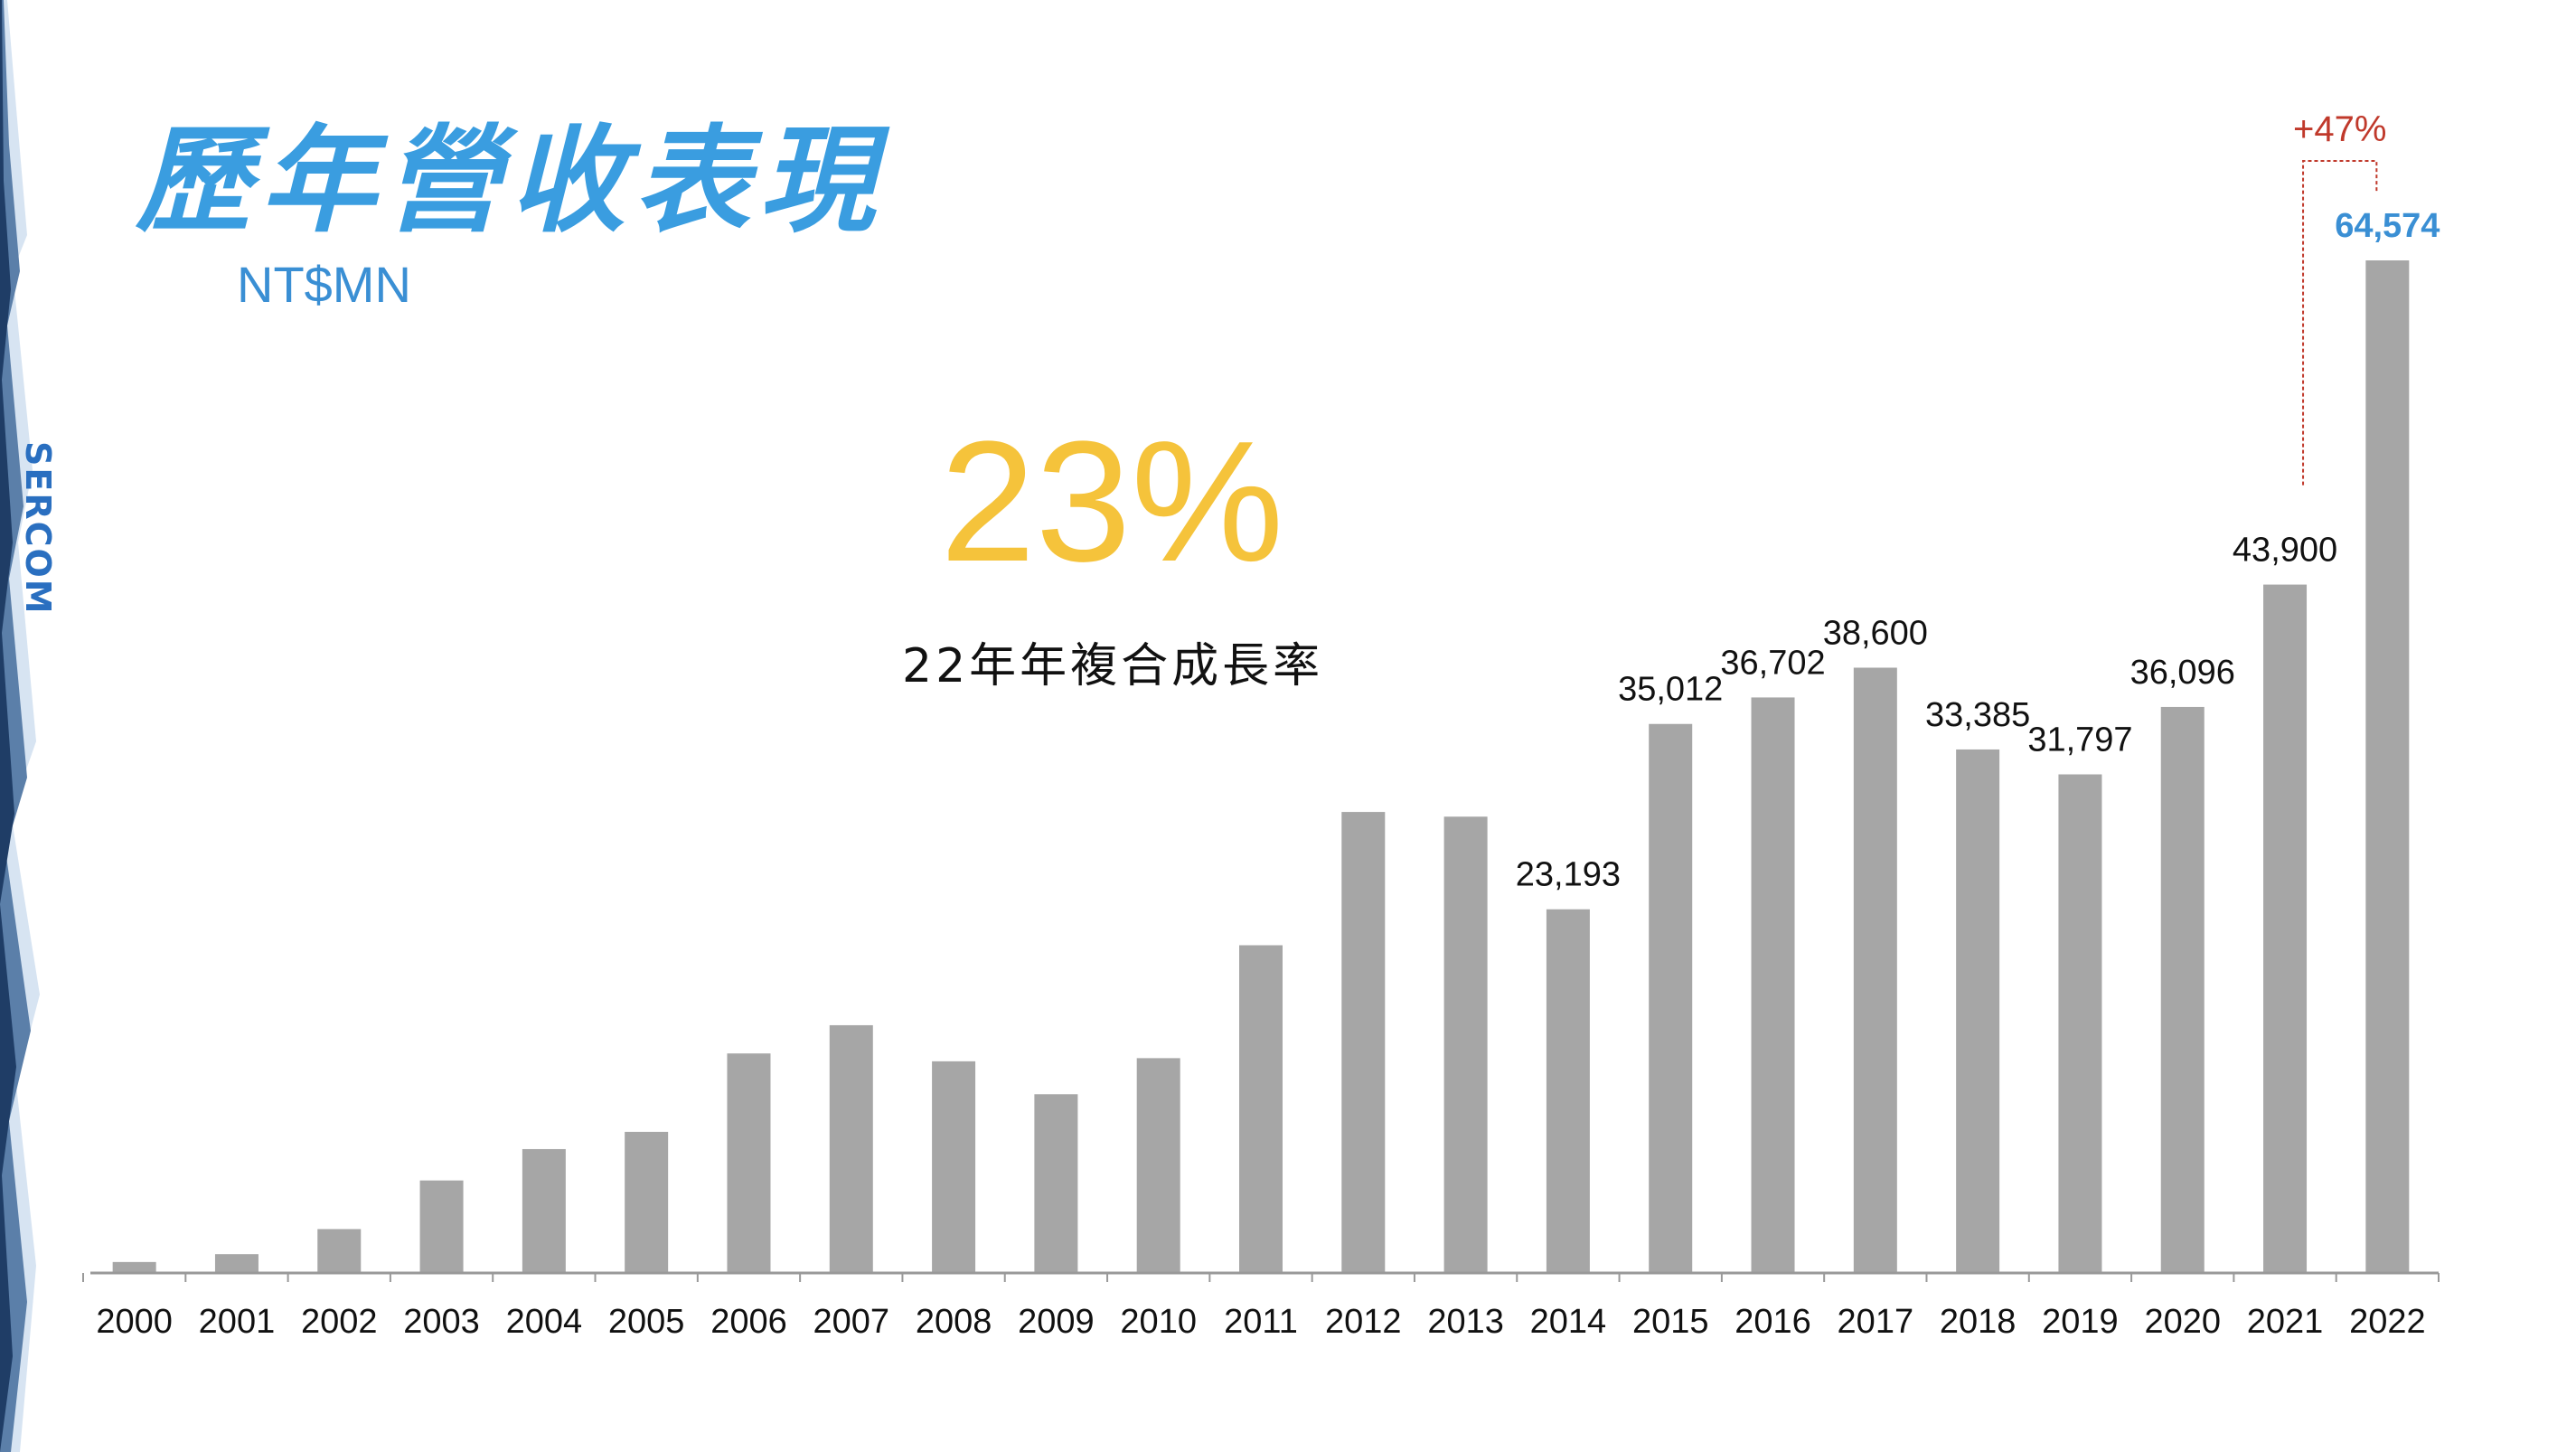 The image size is (2576, 1452). What do you see at coordinates (1876, 634) in the screenshot?
I see `data-label-2017: 38,600` at bounding box center [1876, 634].